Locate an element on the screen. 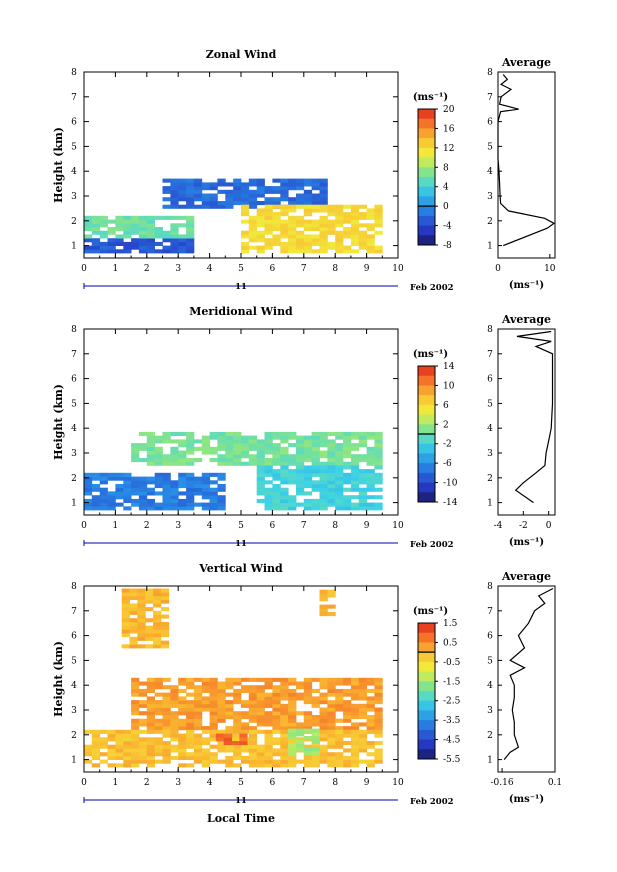 Image resolution: width=617 pixels, height=872 pixels. colorbar-tick-label: -1.5 is located at coordinates (452, 682).